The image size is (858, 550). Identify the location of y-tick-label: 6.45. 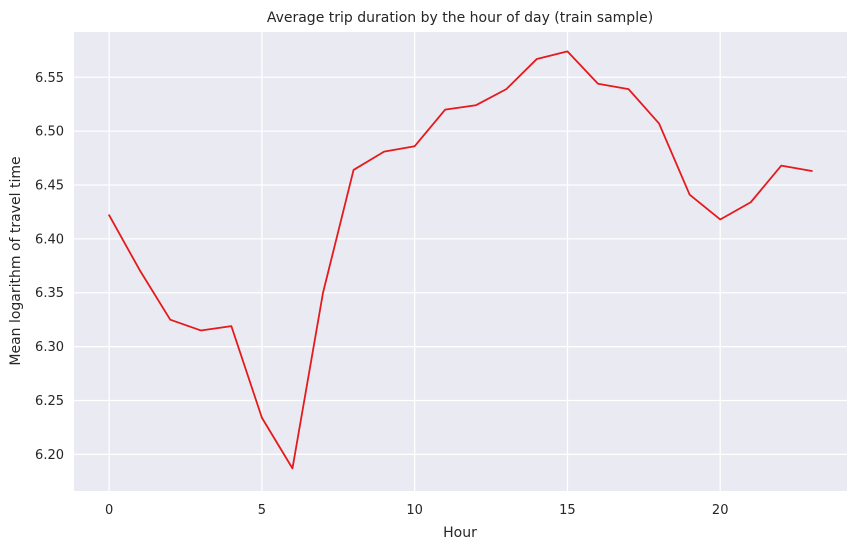
(49, 186).